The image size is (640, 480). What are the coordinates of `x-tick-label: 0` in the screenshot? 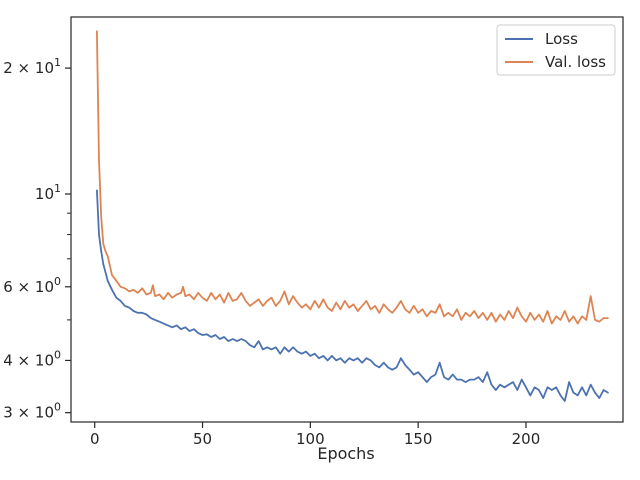 It's located at (95, 439).